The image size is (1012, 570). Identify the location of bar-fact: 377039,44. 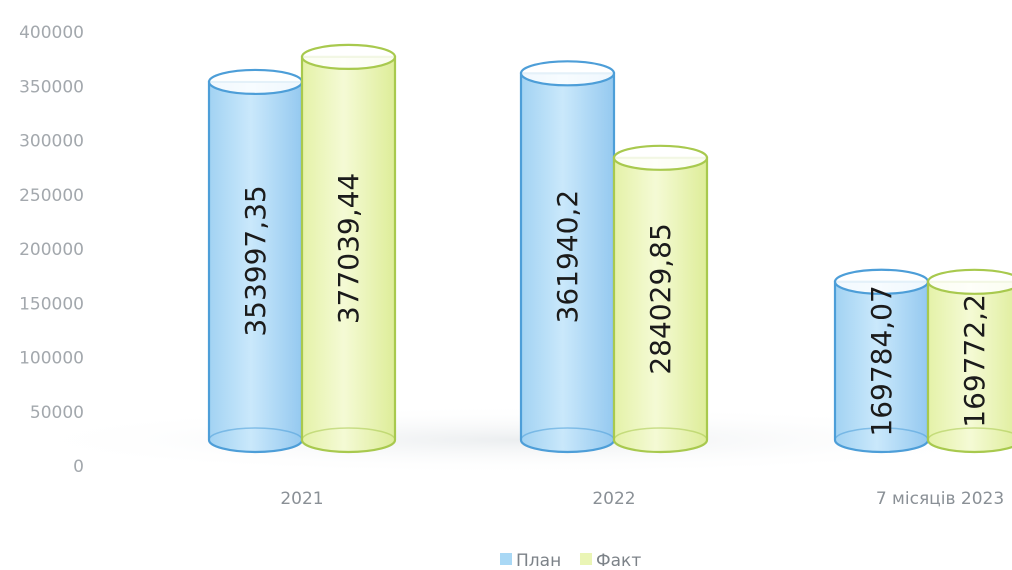
(348, 248).